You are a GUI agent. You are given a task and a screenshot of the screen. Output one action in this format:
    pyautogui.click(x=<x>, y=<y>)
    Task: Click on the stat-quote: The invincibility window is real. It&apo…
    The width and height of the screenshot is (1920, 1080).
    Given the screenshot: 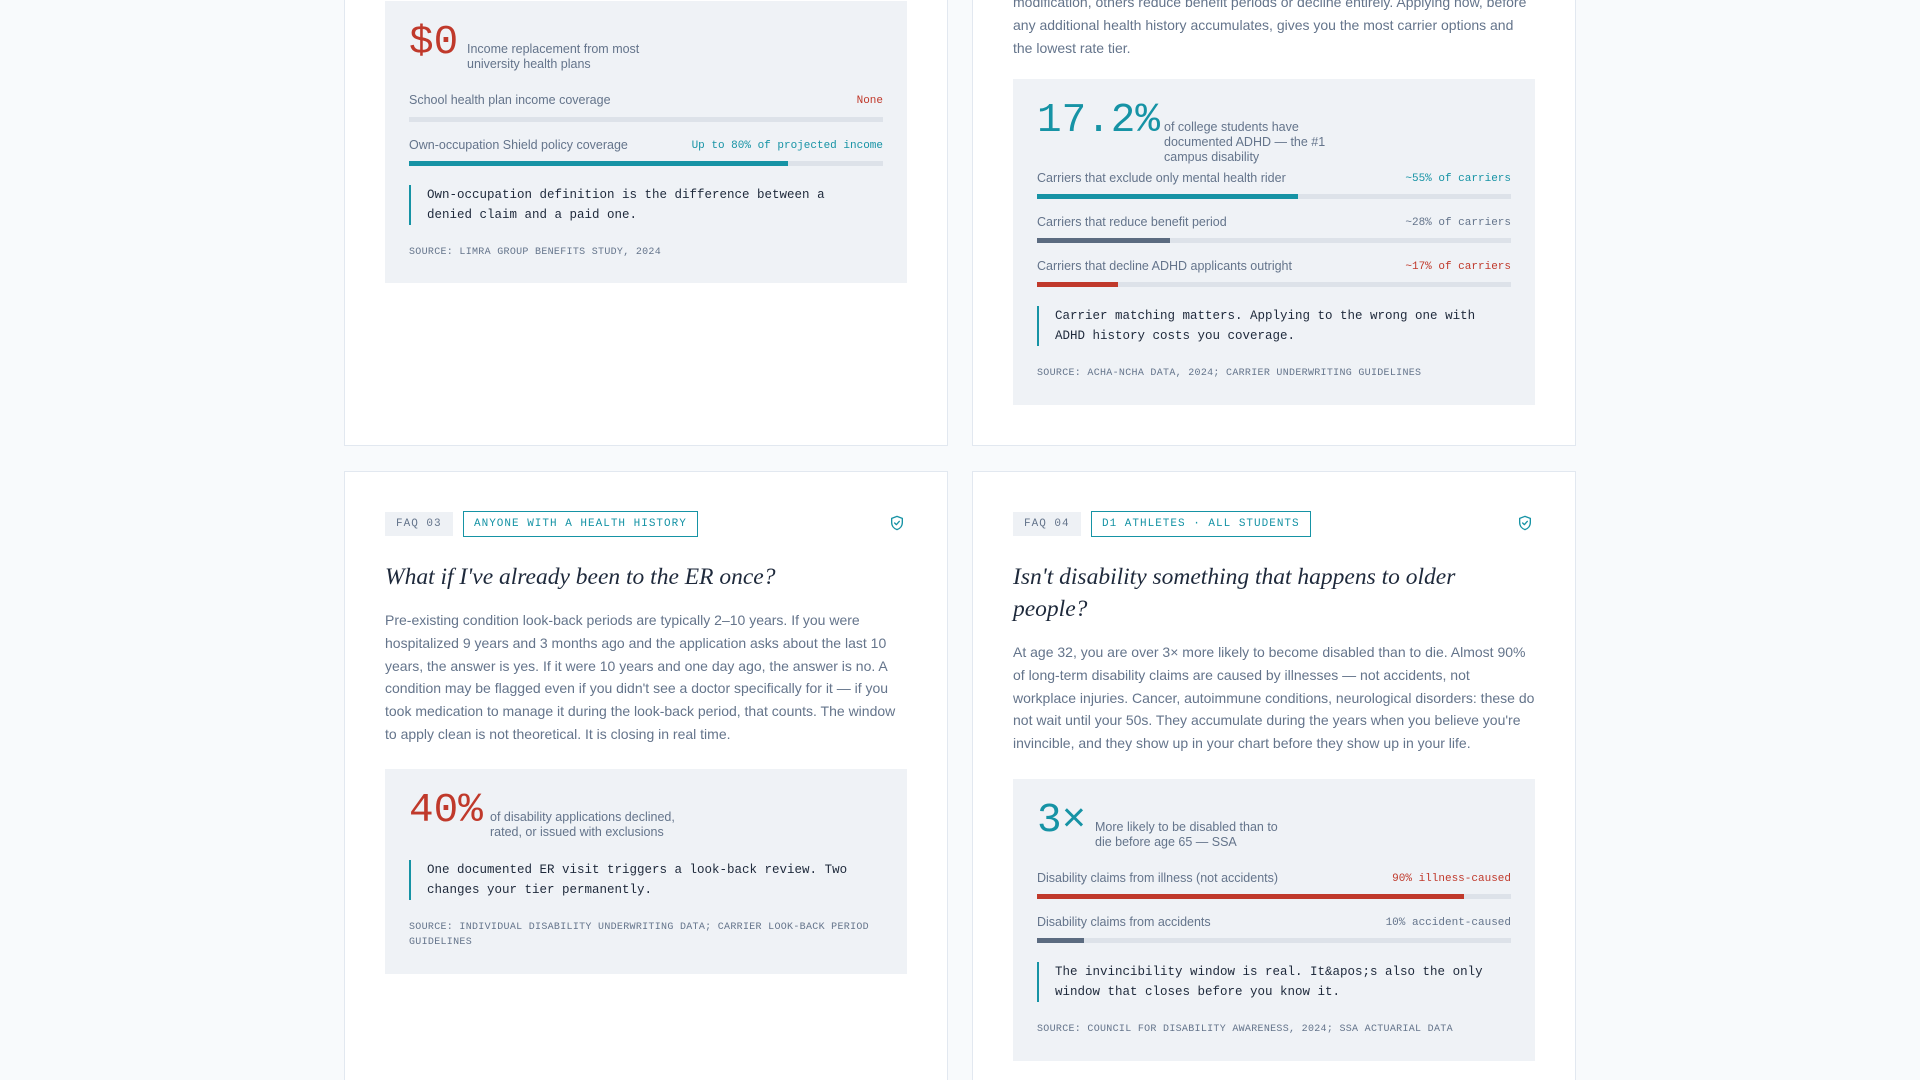 What is the action you would take?
    pyautogui.click(x=1267, y=982)
    